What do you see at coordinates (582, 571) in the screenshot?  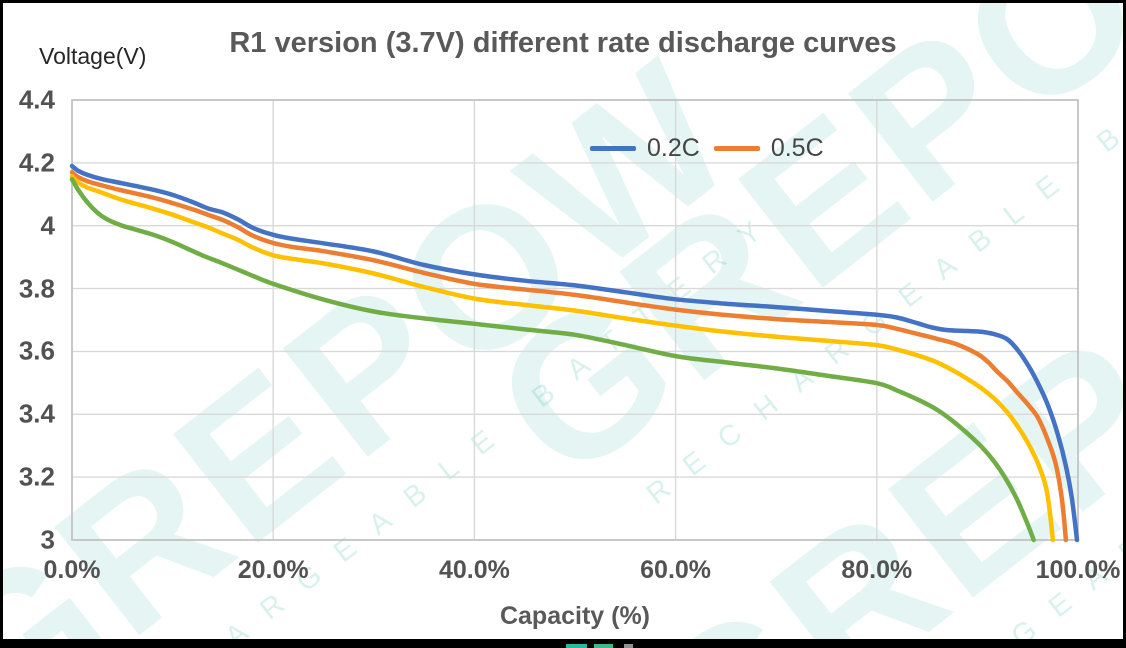 I see `x-axis-ticks: 0.0% 20.0% 40.0% 60.0% 80.0% 100.0%` at bounding box center [582, 571].